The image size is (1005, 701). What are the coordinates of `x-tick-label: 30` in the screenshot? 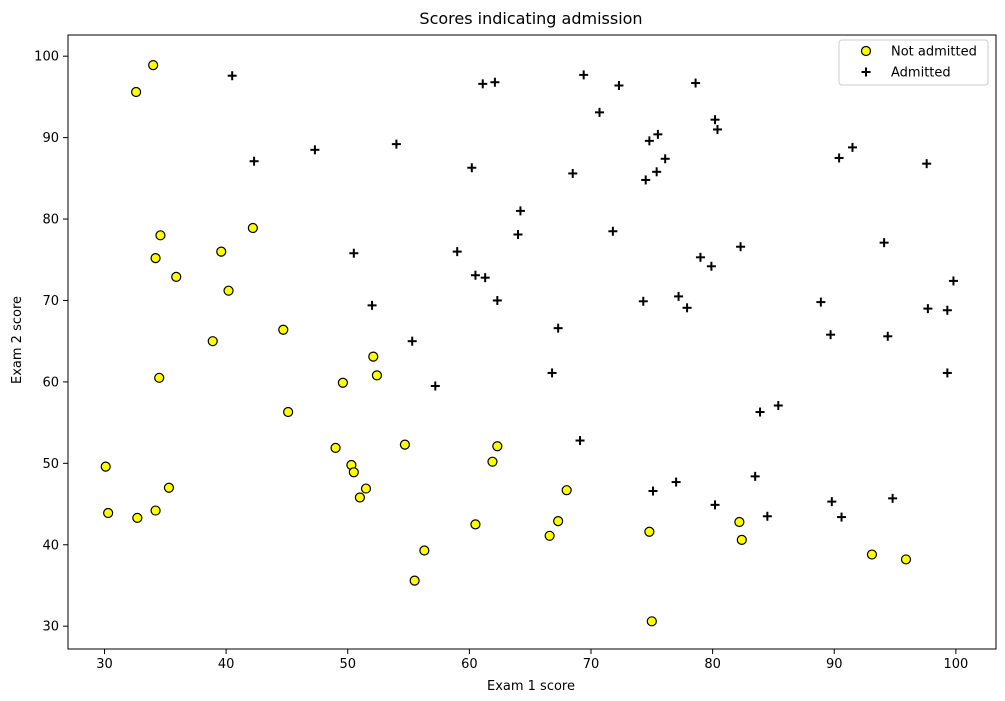 It's located at (104, 664).